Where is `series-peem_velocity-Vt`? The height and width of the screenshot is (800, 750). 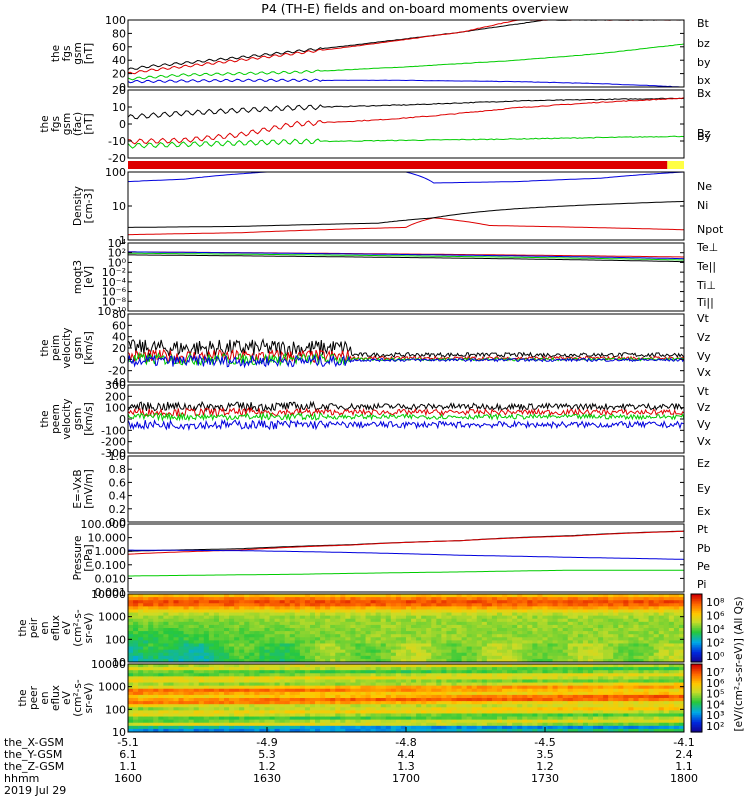 series-peem_velocity-Vt is located at coordinates (406, 406).